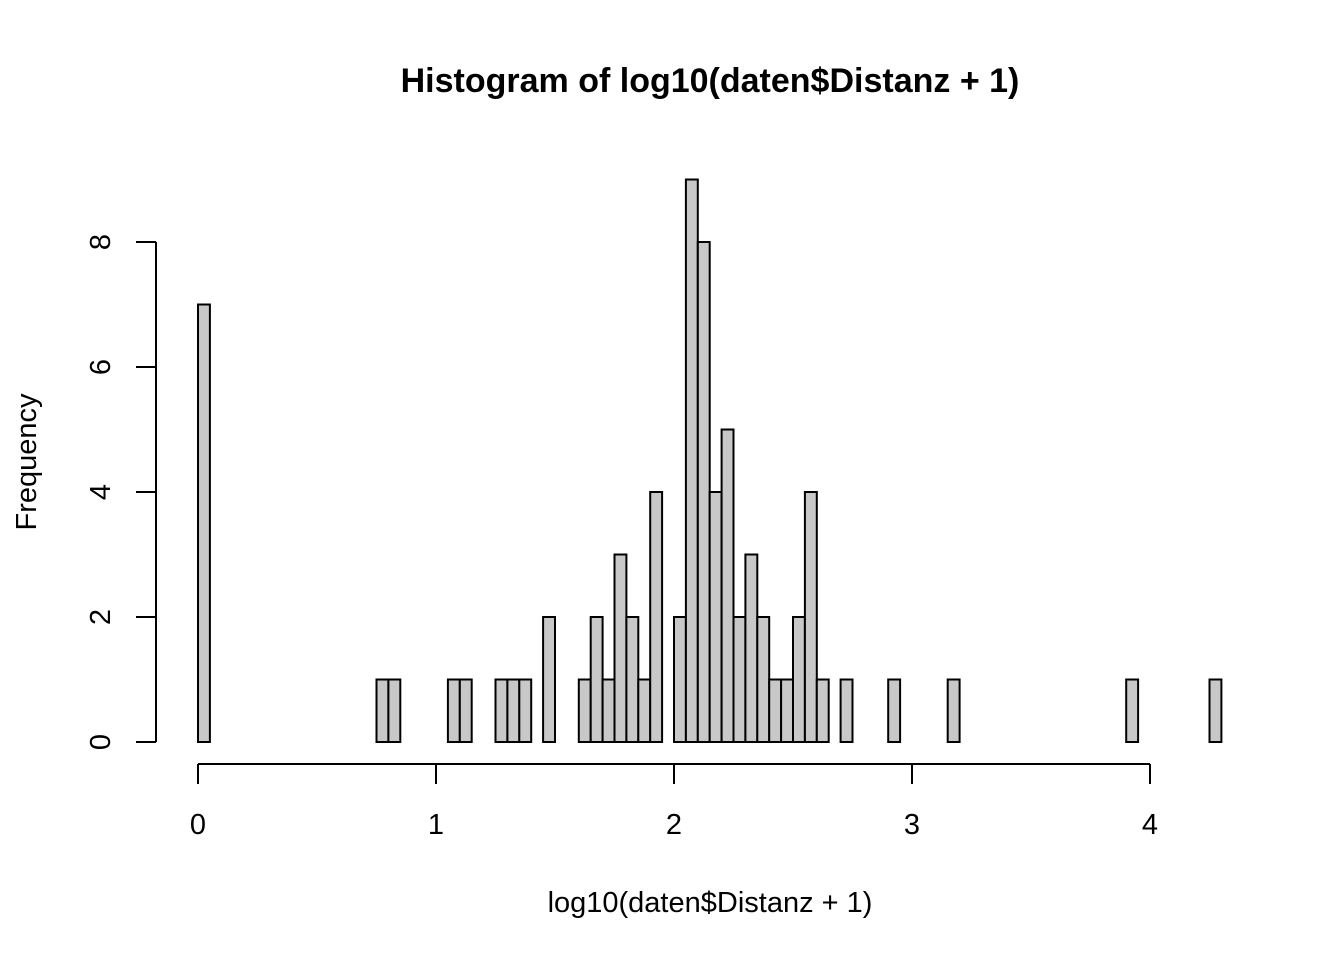 The width and height of the screenshot is (1344, 960). Describe the element at coordinates (674, 802) in the screenshot. I see `x-axis: 0 1 2 3 4` at that location.